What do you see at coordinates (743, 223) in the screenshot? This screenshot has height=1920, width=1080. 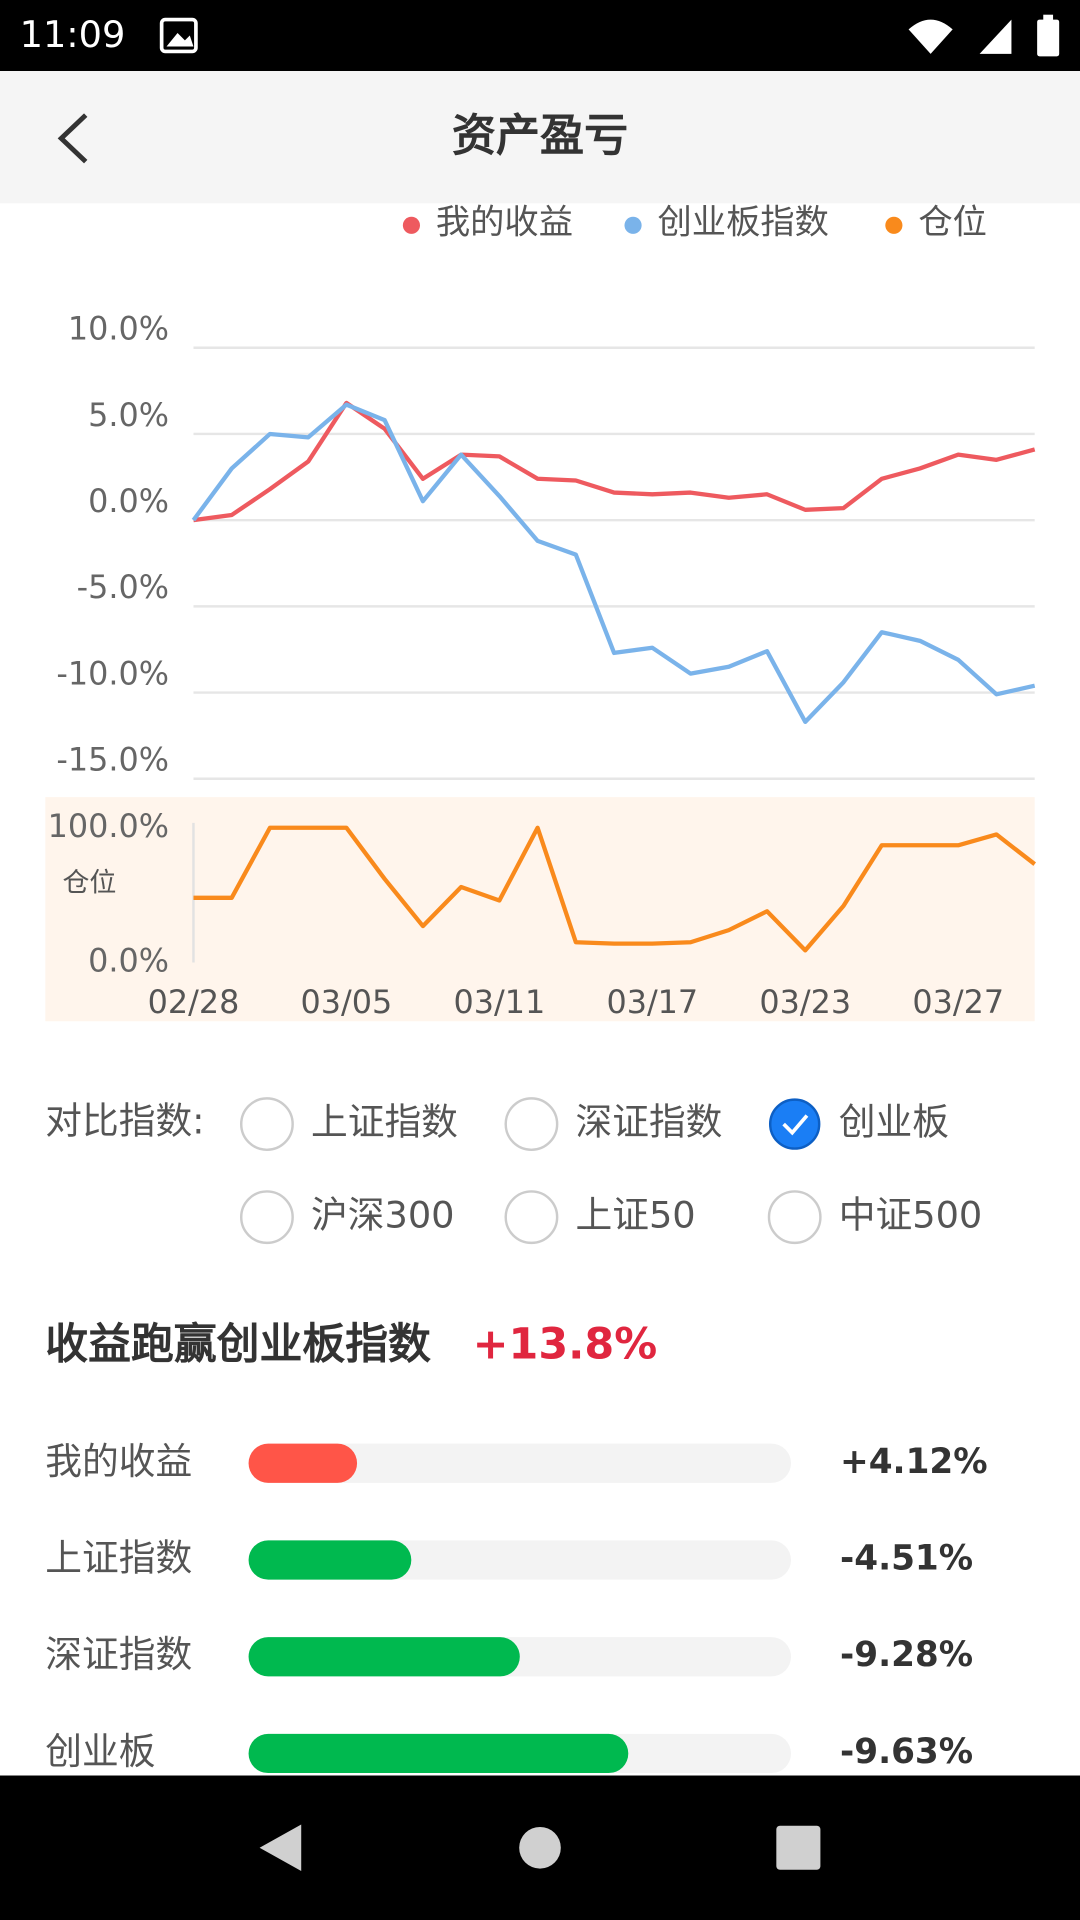 I see `legend-label: 创业板指数` at bounding box center [743, 223].